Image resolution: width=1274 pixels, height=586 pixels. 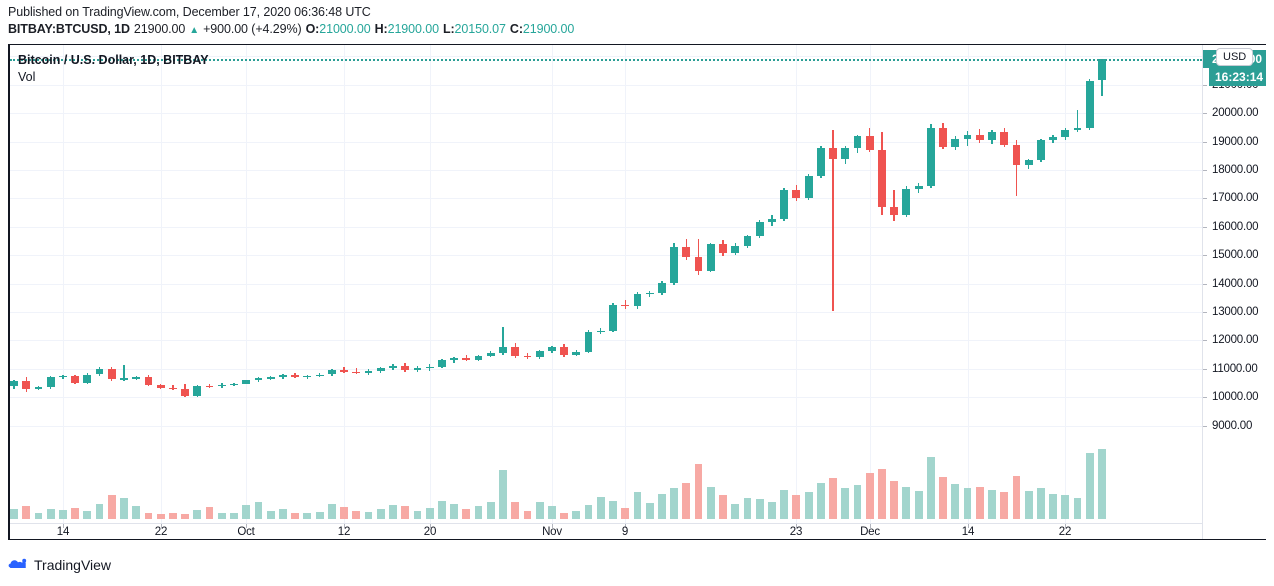 I want to click on time-axis: 14 22 Oct 12 20 Nov 9 23 Dec 14 22, so click(x=606, y=531).